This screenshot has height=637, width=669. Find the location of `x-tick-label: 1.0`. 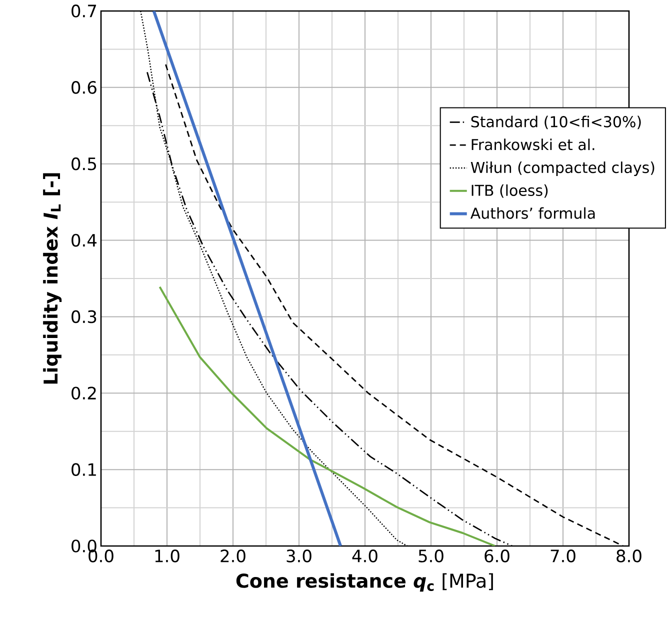

x-tick-label: 1.0 is located at coordinates (167, 556).